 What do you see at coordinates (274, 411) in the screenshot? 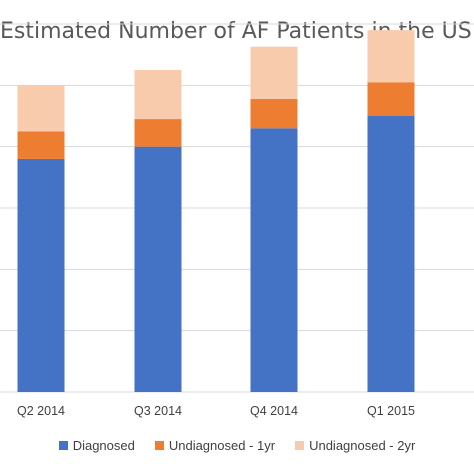
I see `x-tick-label: Q4 2014` at bounding box center [274, 411].